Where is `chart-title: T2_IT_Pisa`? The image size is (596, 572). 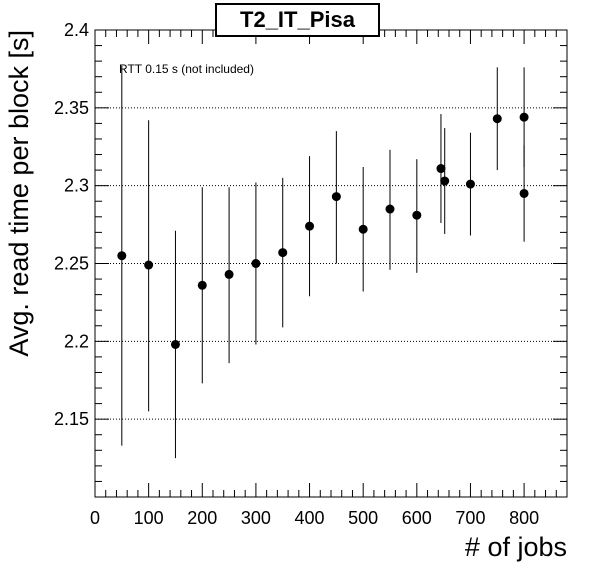
chart-title: T2_IT_Pisa is located at coordinates (297, 19).